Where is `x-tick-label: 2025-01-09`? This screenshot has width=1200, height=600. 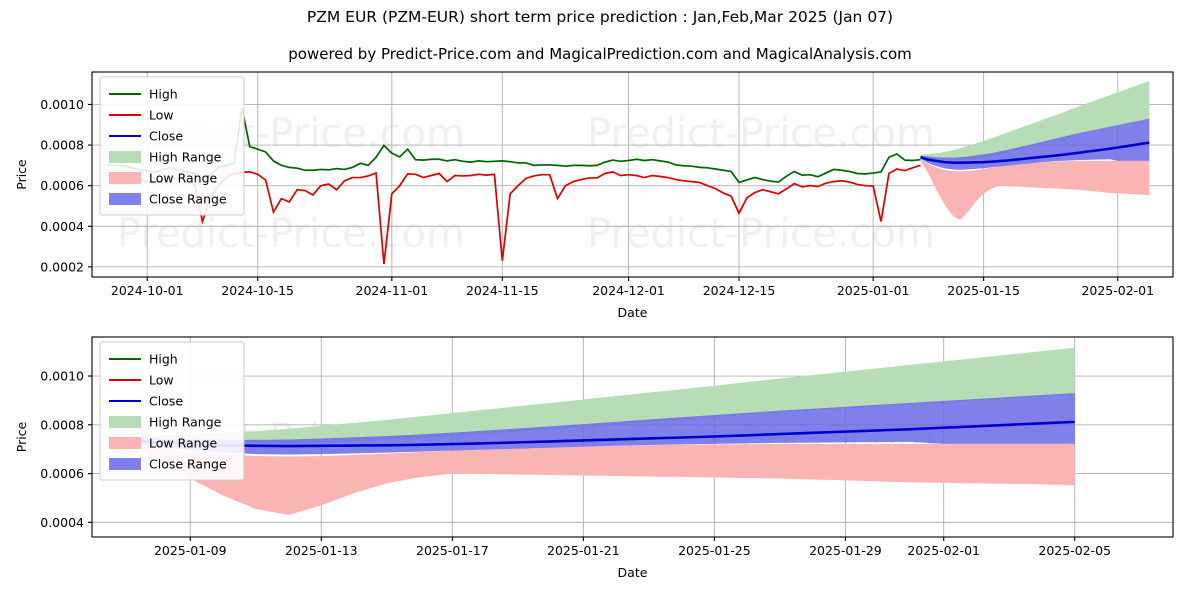
x-tick-label: 2025-01-09 is located at coordinates (190, 550).